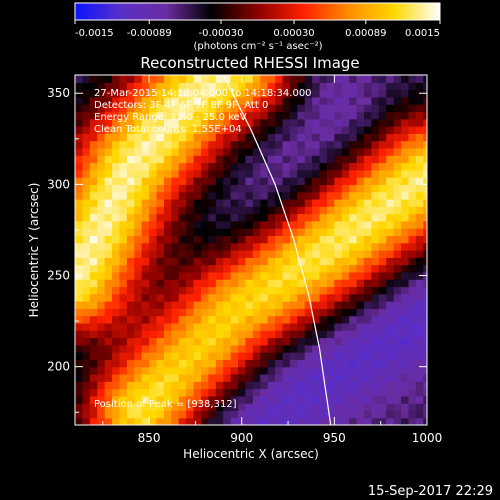 This screenshot has width=500, height=500. I want to click on render-timestamp: 15-Sep-2017 22:29, so click(430, 491).